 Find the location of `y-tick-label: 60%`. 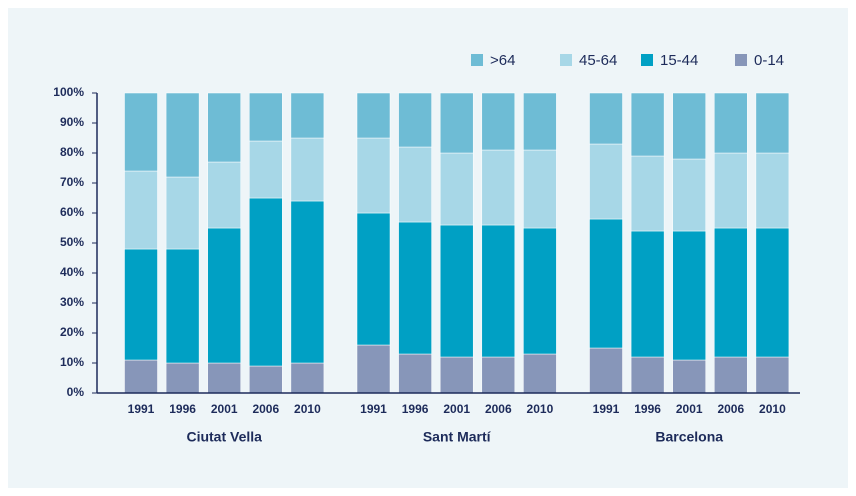

y-tick-label: 60% is located at coordinates (72, 212).